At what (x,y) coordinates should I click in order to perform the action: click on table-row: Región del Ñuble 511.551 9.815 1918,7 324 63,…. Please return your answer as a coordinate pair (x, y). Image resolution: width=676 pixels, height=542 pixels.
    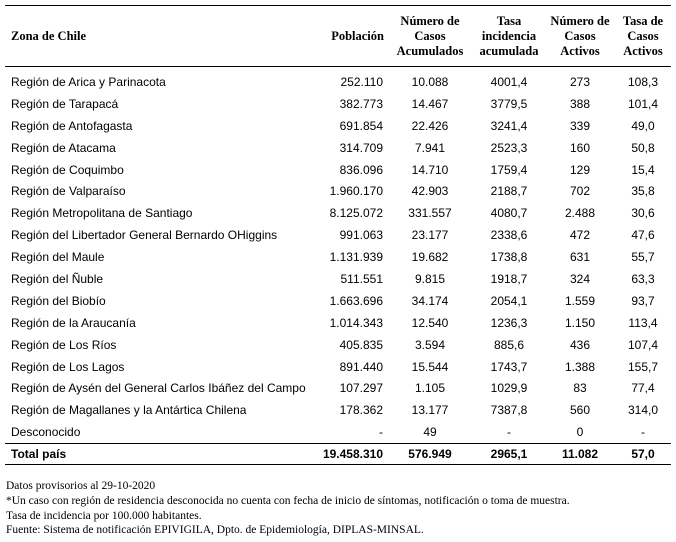
    Looking at the image, I should click on (338, 279).